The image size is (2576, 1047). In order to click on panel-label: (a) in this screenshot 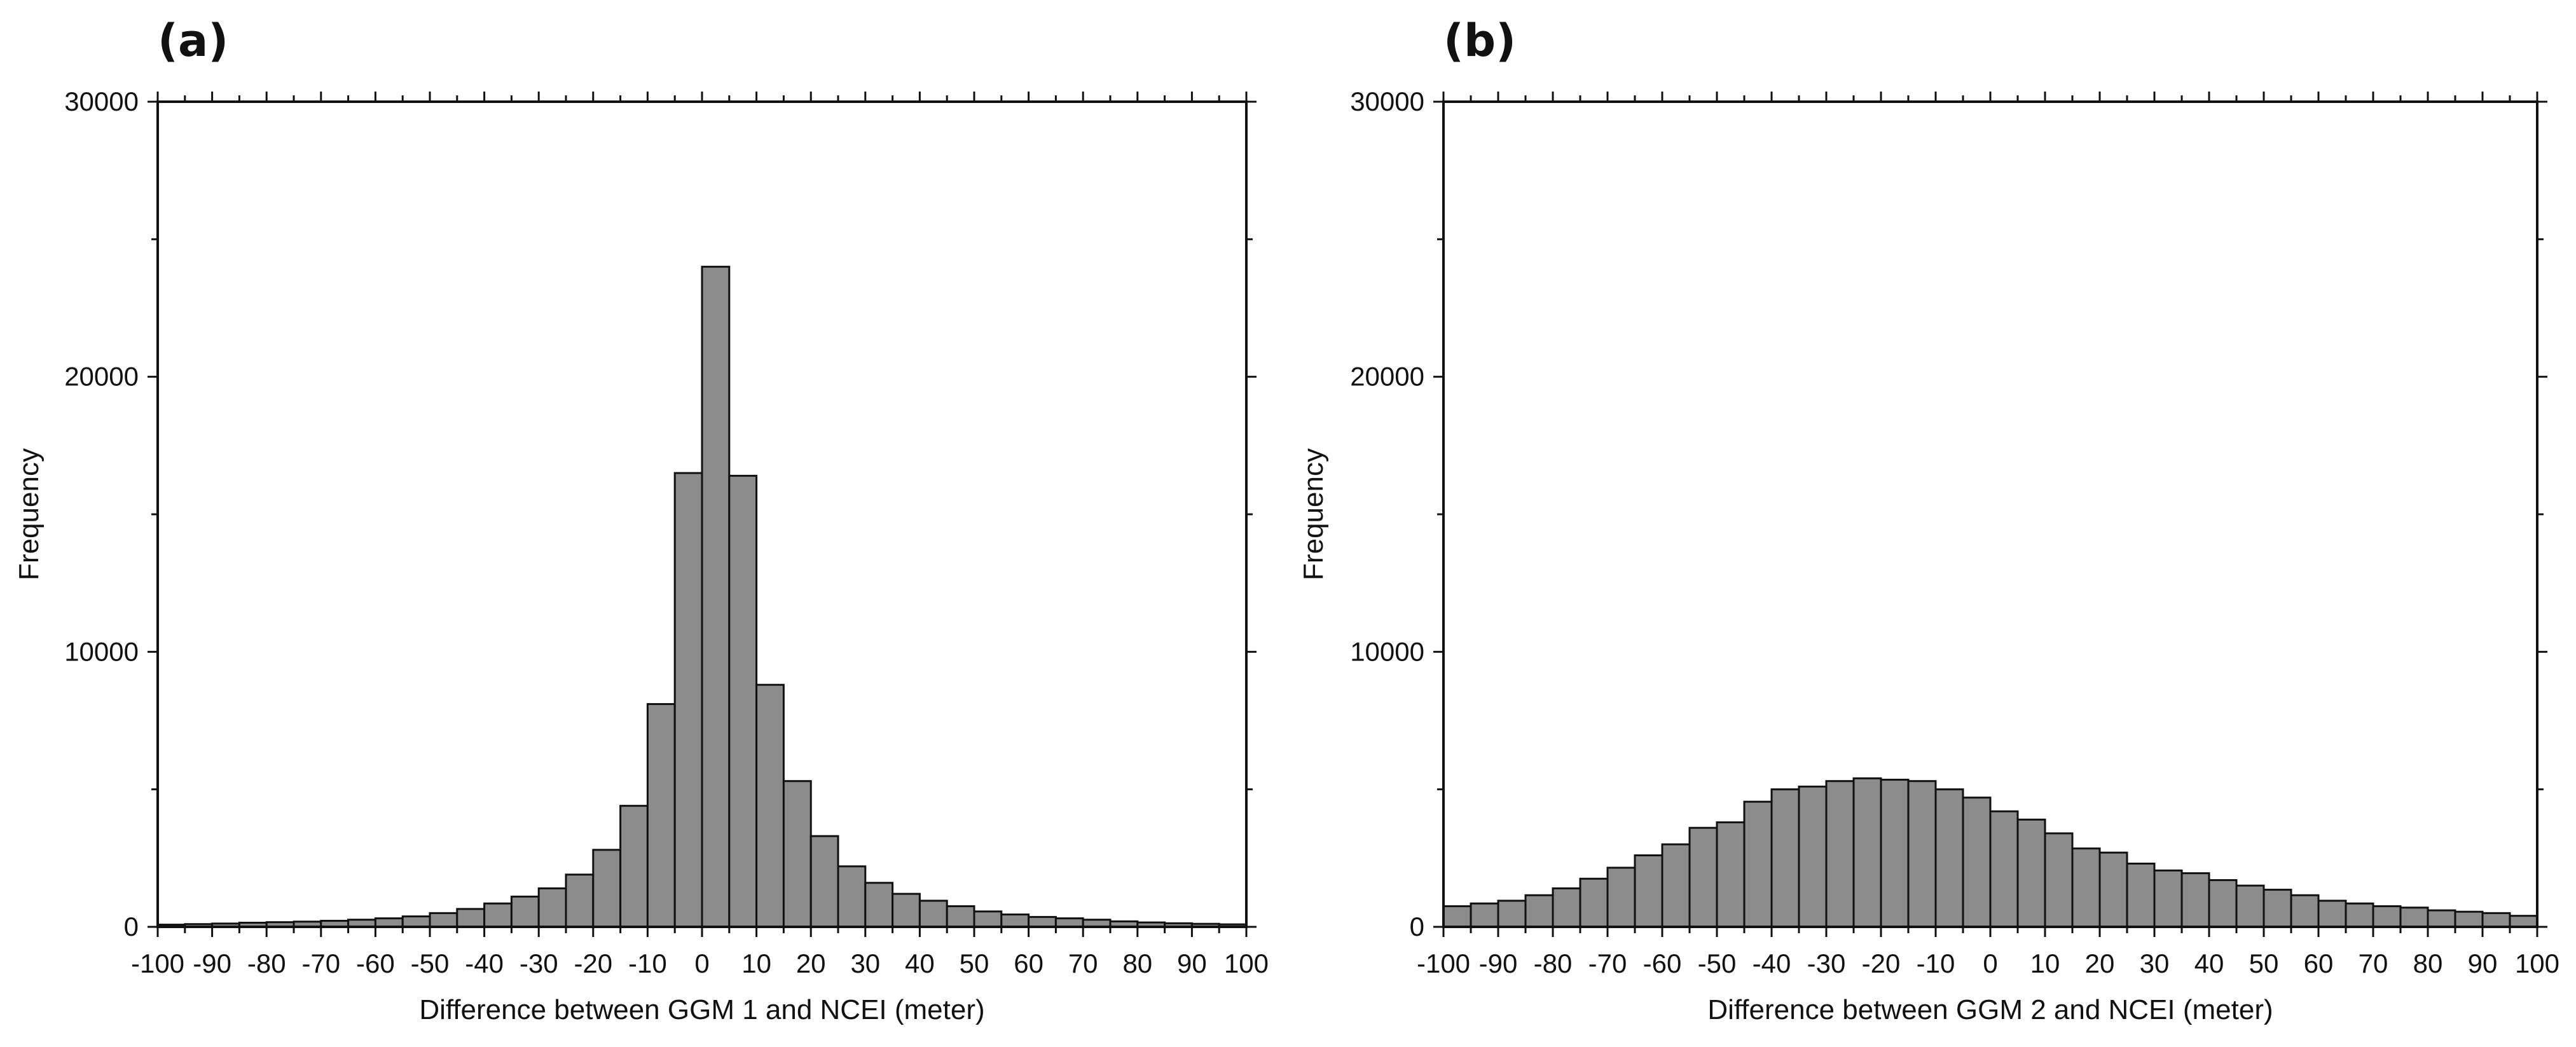, I will do `click(193, 41)`.